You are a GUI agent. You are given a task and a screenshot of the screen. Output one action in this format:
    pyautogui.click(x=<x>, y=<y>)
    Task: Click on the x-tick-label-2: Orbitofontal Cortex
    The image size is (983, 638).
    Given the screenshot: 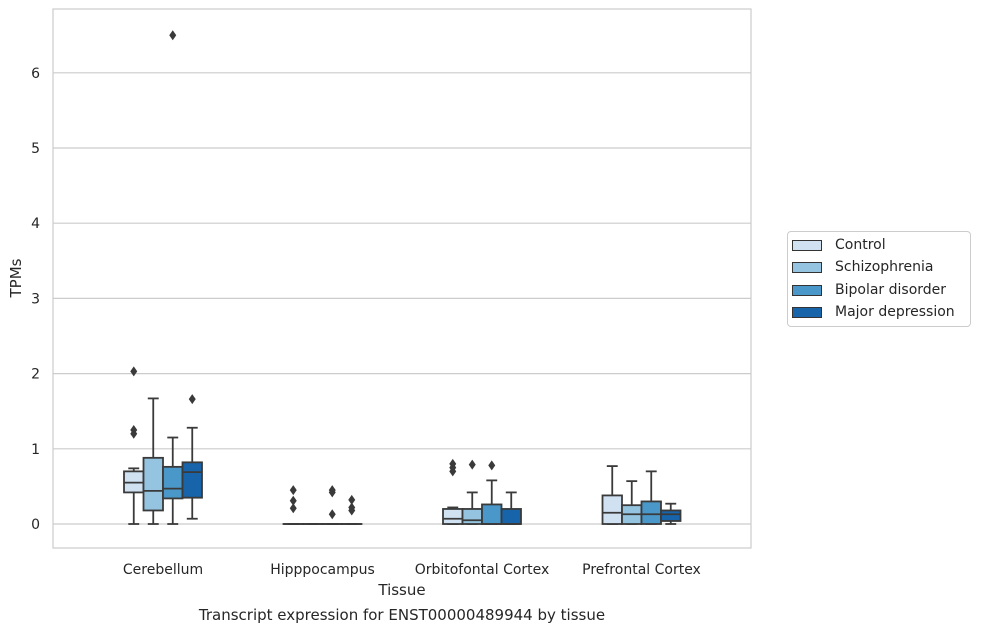 What is the action you would take?
    pyautogui.click(x=482, y=570)
    